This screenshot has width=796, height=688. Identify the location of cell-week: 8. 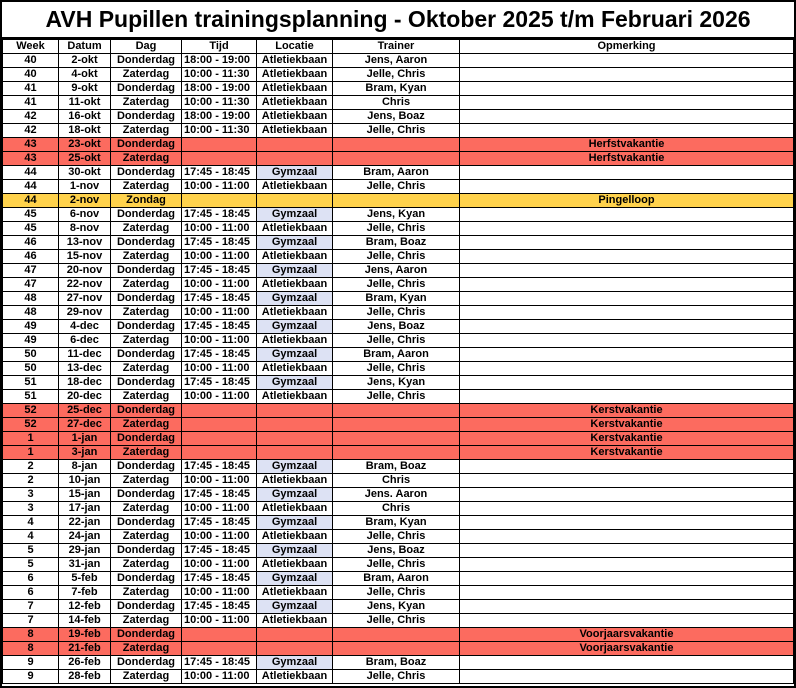
(30, 634).